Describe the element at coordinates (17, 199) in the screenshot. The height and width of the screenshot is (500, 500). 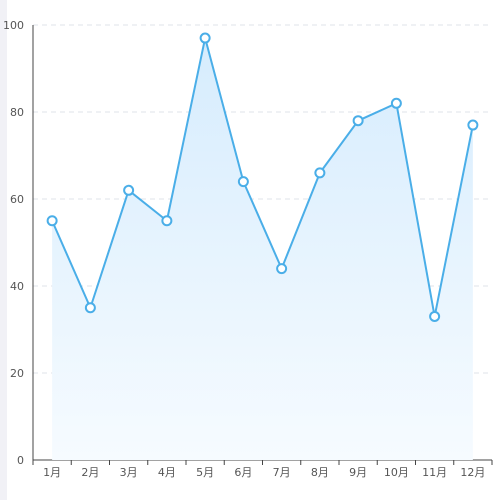
I see `y-tick-label: 60` at that location.